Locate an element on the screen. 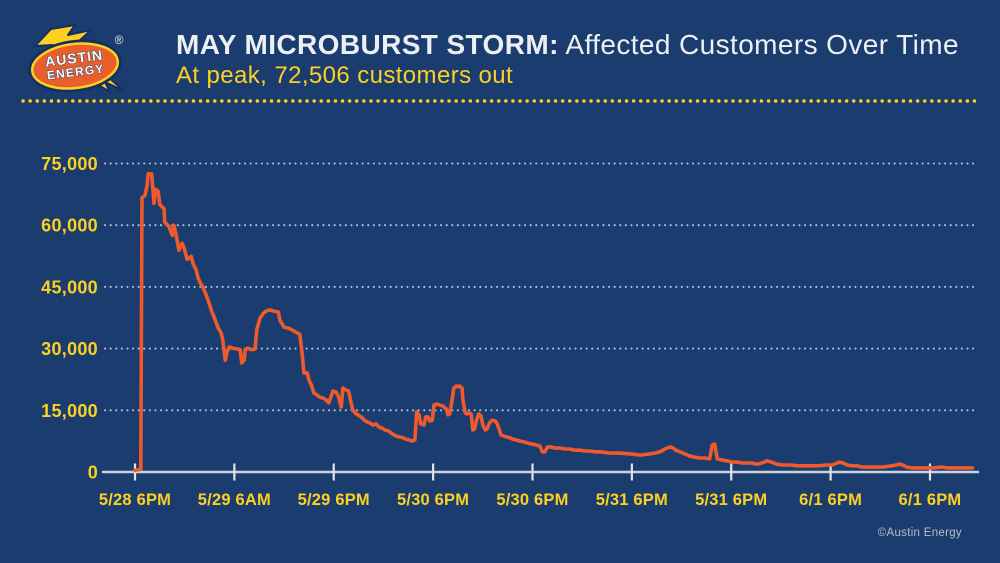 Image resolution: width=1000 pixels, height=563 pixels. page-title-emphasis: MAY MICROBURST STORM: is located at coordinates (367, 44).